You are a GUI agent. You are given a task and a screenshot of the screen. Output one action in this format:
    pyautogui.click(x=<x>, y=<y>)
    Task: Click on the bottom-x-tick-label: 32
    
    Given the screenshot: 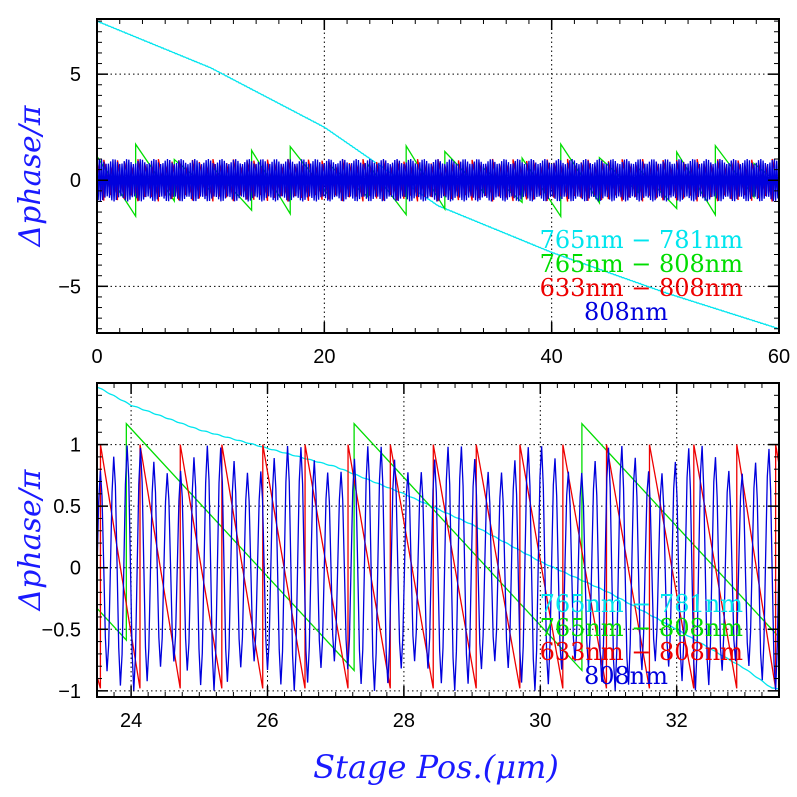 What is the action you would take?
    pyautogui.click(x=677, y=721)
    